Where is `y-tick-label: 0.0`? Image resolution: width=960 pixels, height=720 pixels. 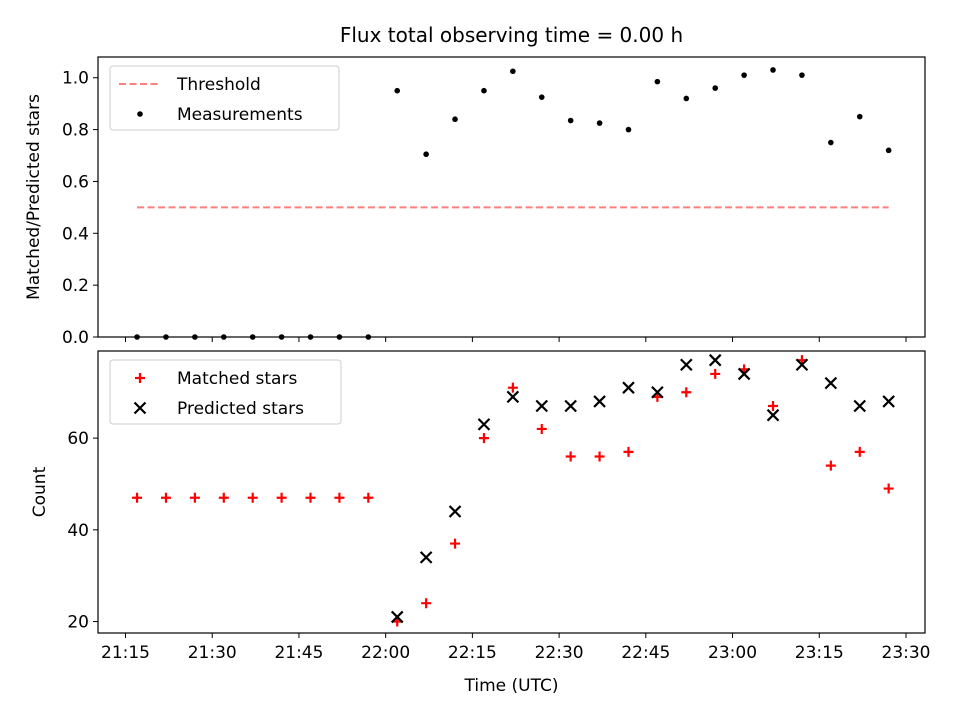
y-tick-label: 0.0 is located at coordinates (75, 338).